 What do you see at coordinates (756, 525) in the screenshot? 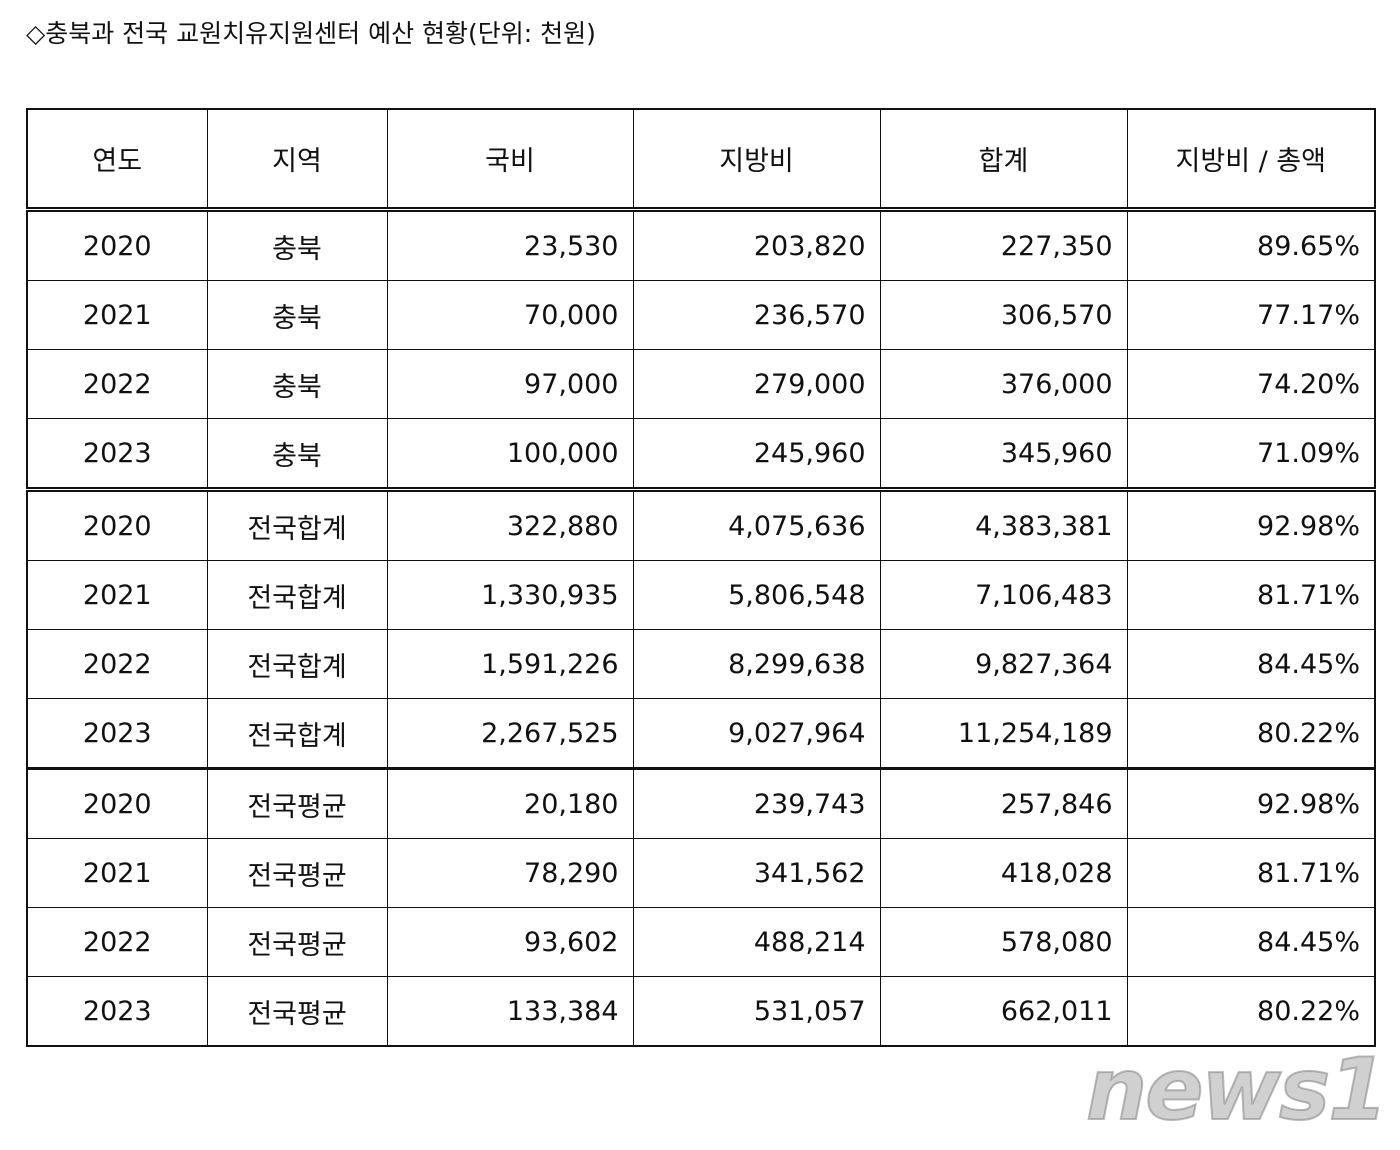
I see `table-cell: 4,075,636` at bounding box center [756, 525].